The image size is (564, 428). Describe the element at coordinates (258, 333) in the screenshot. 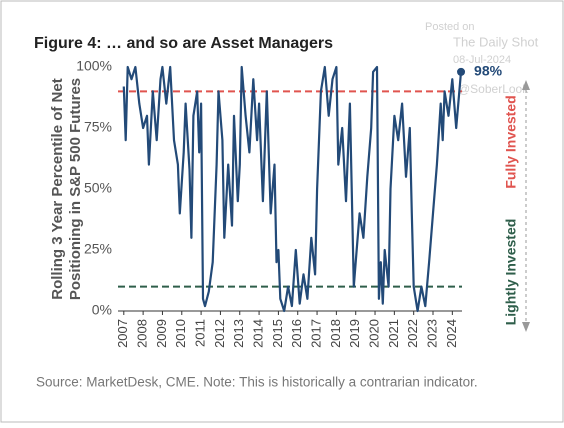

I see `x-tick-label: 2014` at that location.